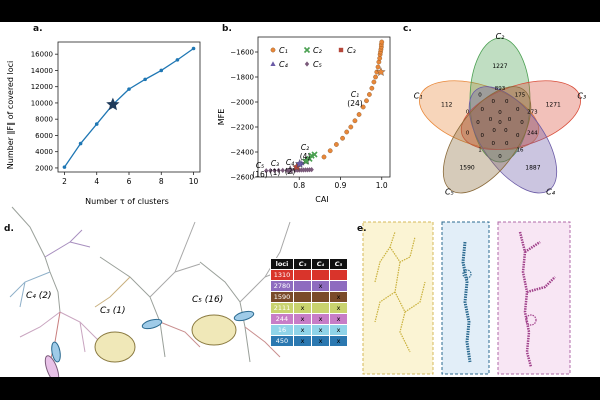 This screenshot has width=600, height=400. I want to click on structure-pink-loop, so click(531, 320).